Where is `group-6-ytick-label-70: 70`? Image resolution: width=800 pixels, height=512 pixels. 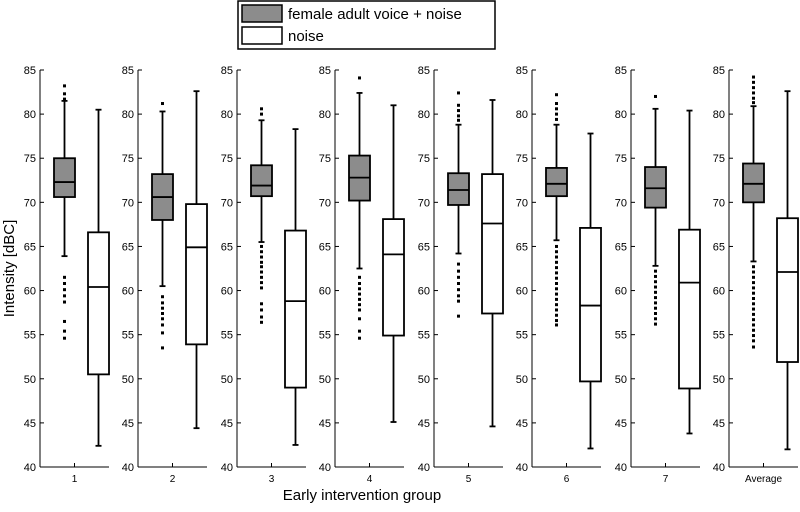
group-6-ytick-label-70: 70 is located at coordinates (522, 203).